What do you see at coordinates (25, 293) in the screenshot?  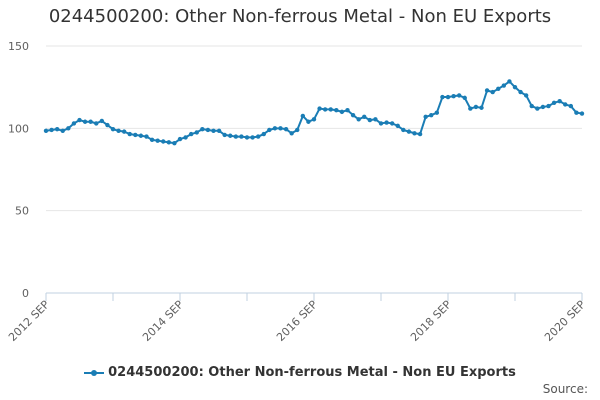 I see `y-tick-label: 0` at bounding box center [25, 293].